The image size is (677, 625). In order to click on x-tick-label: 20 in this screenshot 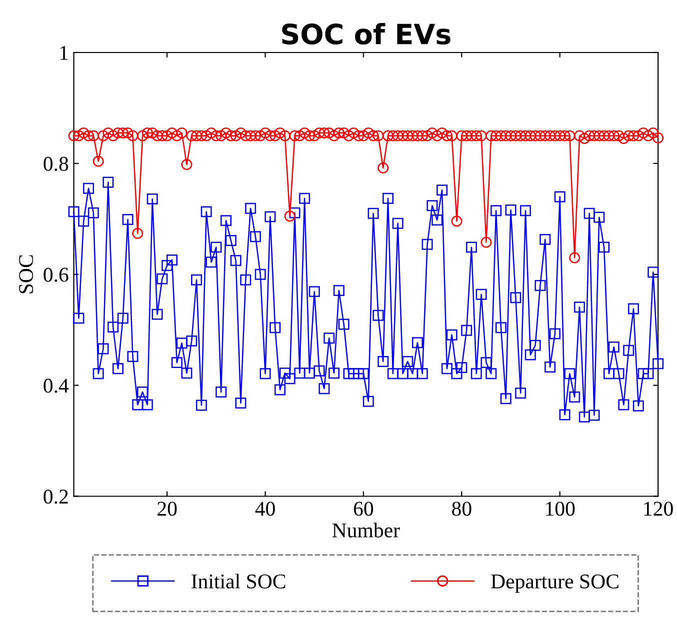, I will do `click(167, 509)`.